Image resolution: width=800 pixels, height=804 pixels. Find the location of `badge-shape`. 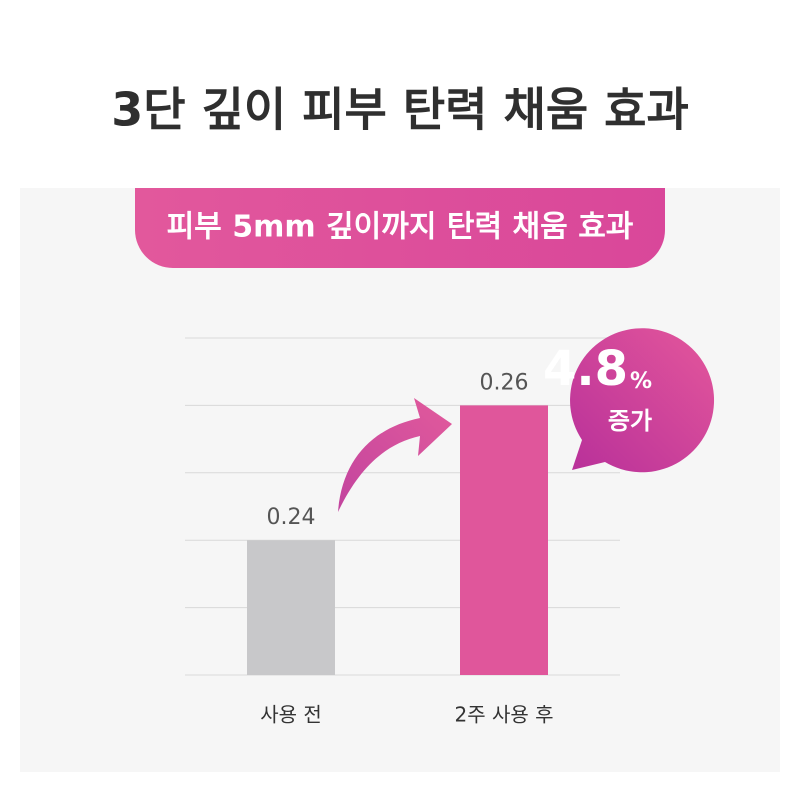

badge-shape is located at coordinates (642, 400).